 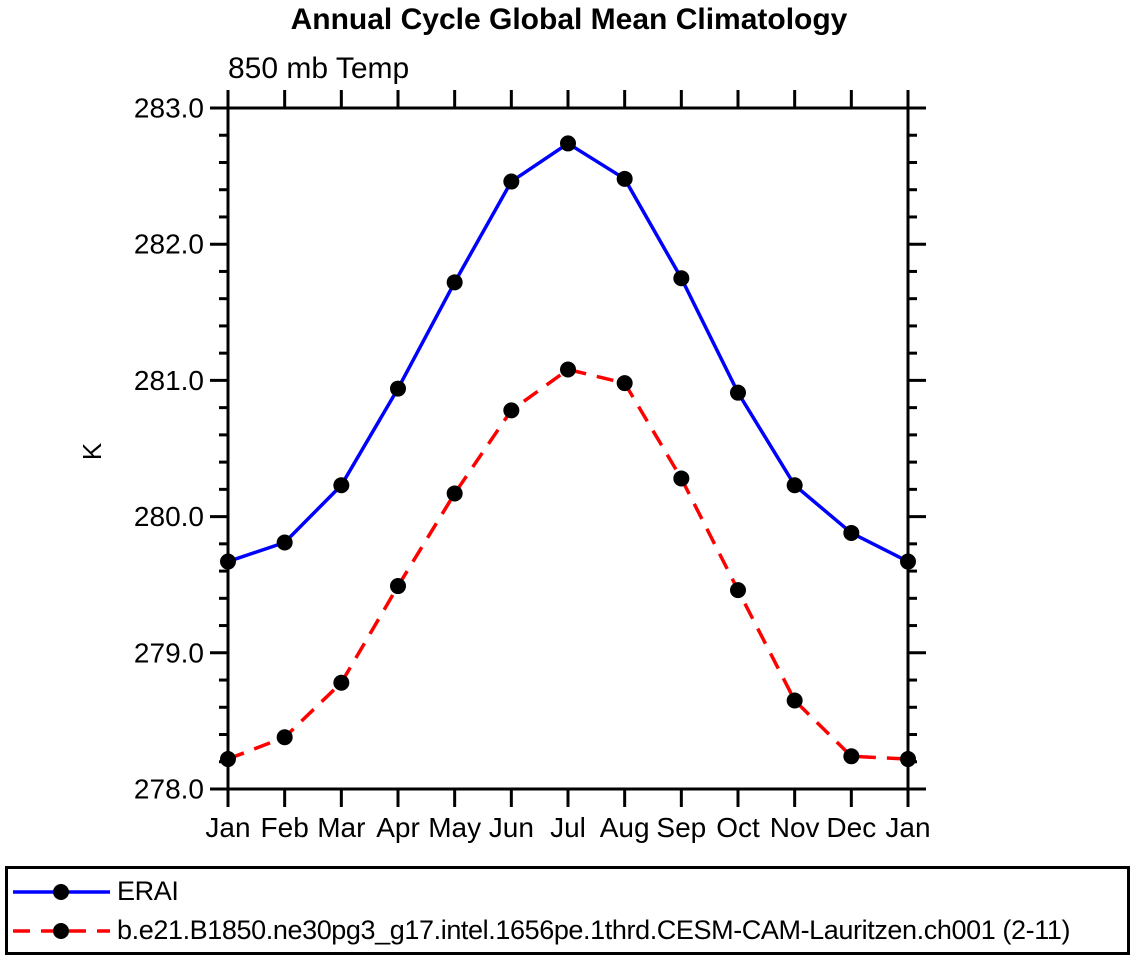 What do you see at coordinates (148, 891) in the screenshot?
I see `legend-label: ERAI` at bounding box center [148, 891].